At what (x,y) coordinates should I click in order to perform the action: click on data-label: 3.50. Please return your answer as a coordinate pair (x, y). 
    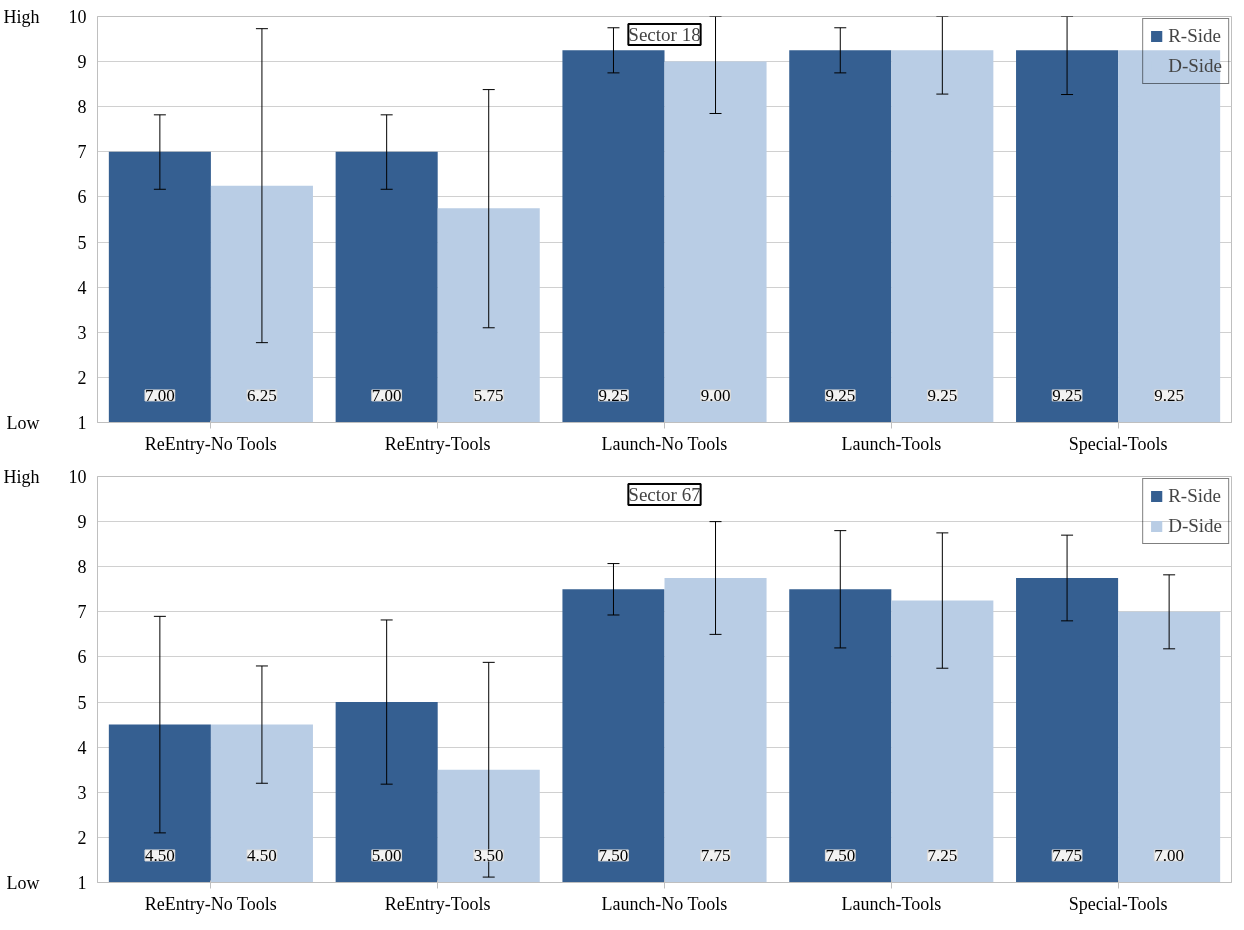
    Looking at the image, I should click on (488, 855).